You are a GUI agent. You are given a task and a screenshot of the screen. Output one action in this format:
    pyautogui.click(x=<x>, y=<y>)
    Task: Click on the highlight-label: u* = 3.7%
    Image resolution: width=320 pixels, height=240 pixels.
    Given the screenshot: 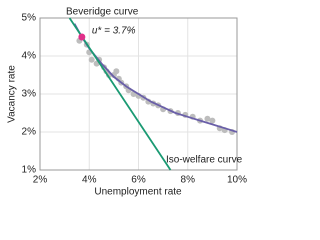 What is the action you would take?
    pyautogui.click(x=114, y=31)
    